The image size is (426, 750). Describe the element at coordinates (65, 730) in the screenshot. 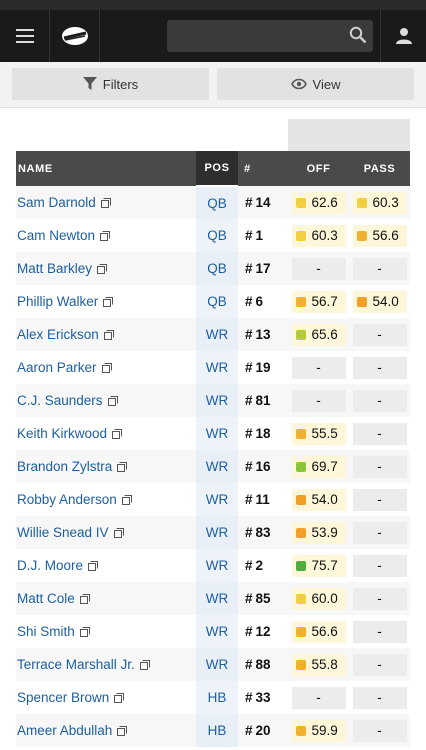

I see `player-name-link: Ameer Abdullah` at that location.